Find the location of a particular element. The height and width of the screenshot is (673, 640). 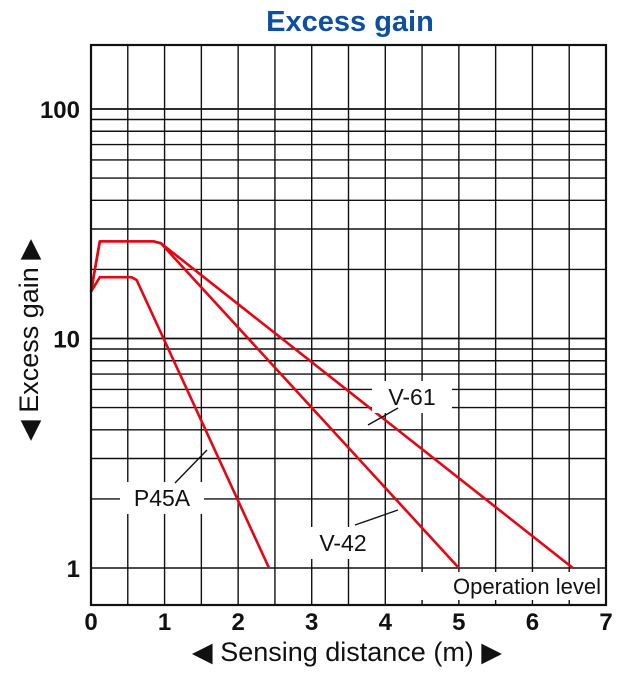

y-tick-label: 10 is located at coordinates (66, 340).